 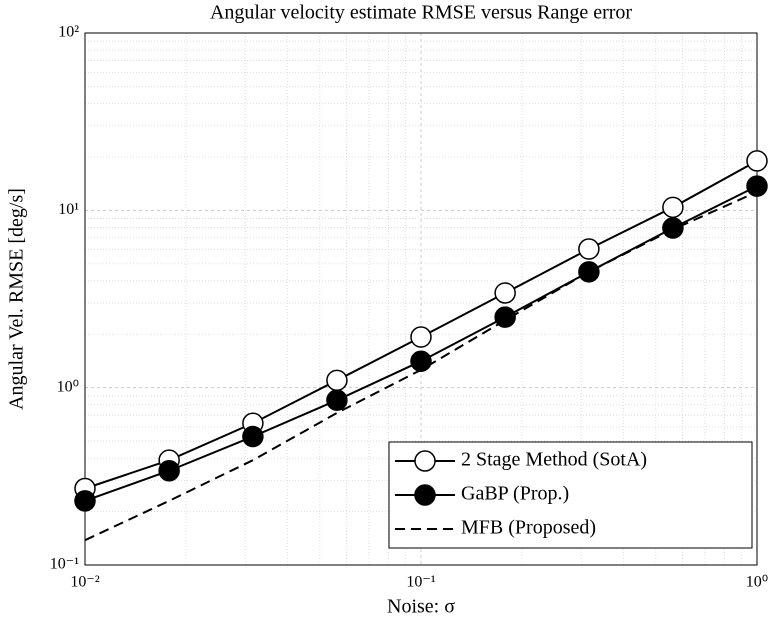 What do you see at coordinates (68, 209) in the screenshot?
I see `y-tick-label: 10¹` at bounding box center [68, 209].